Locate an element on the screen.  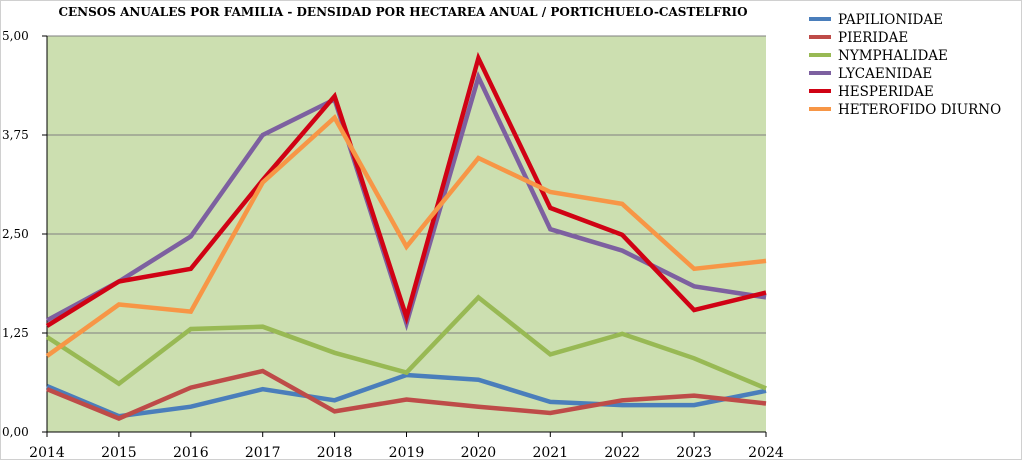
x-tick-label: 2018 is located at coordinates (335, 453).